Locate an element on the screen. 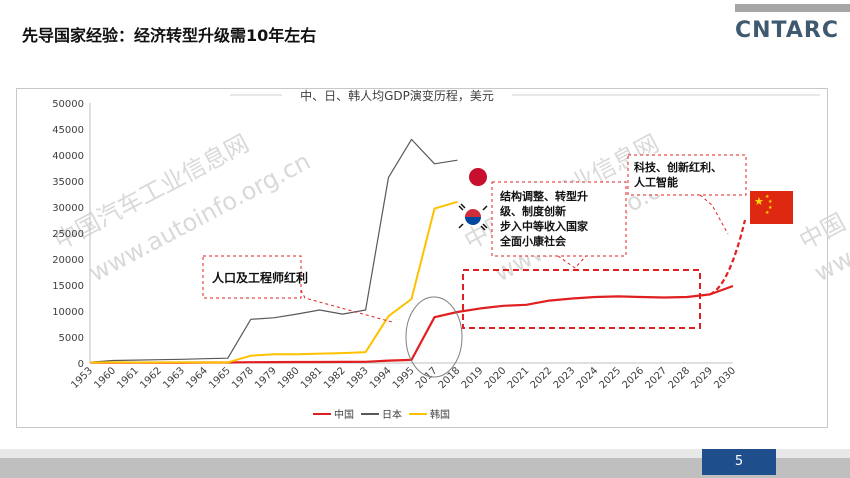  x-tick-label: 2029 is located at coordinates (702, 378).